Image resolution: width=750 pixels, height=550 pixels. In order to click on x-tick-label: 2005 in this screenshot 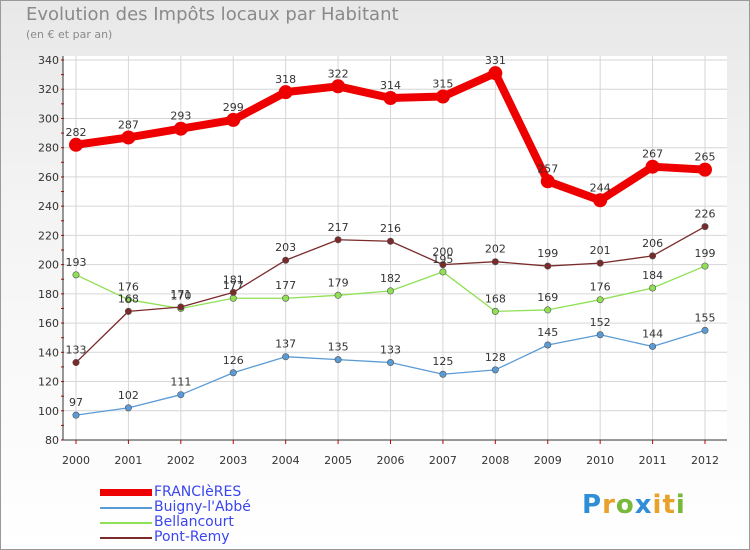, I will do `click(338, 460)`.